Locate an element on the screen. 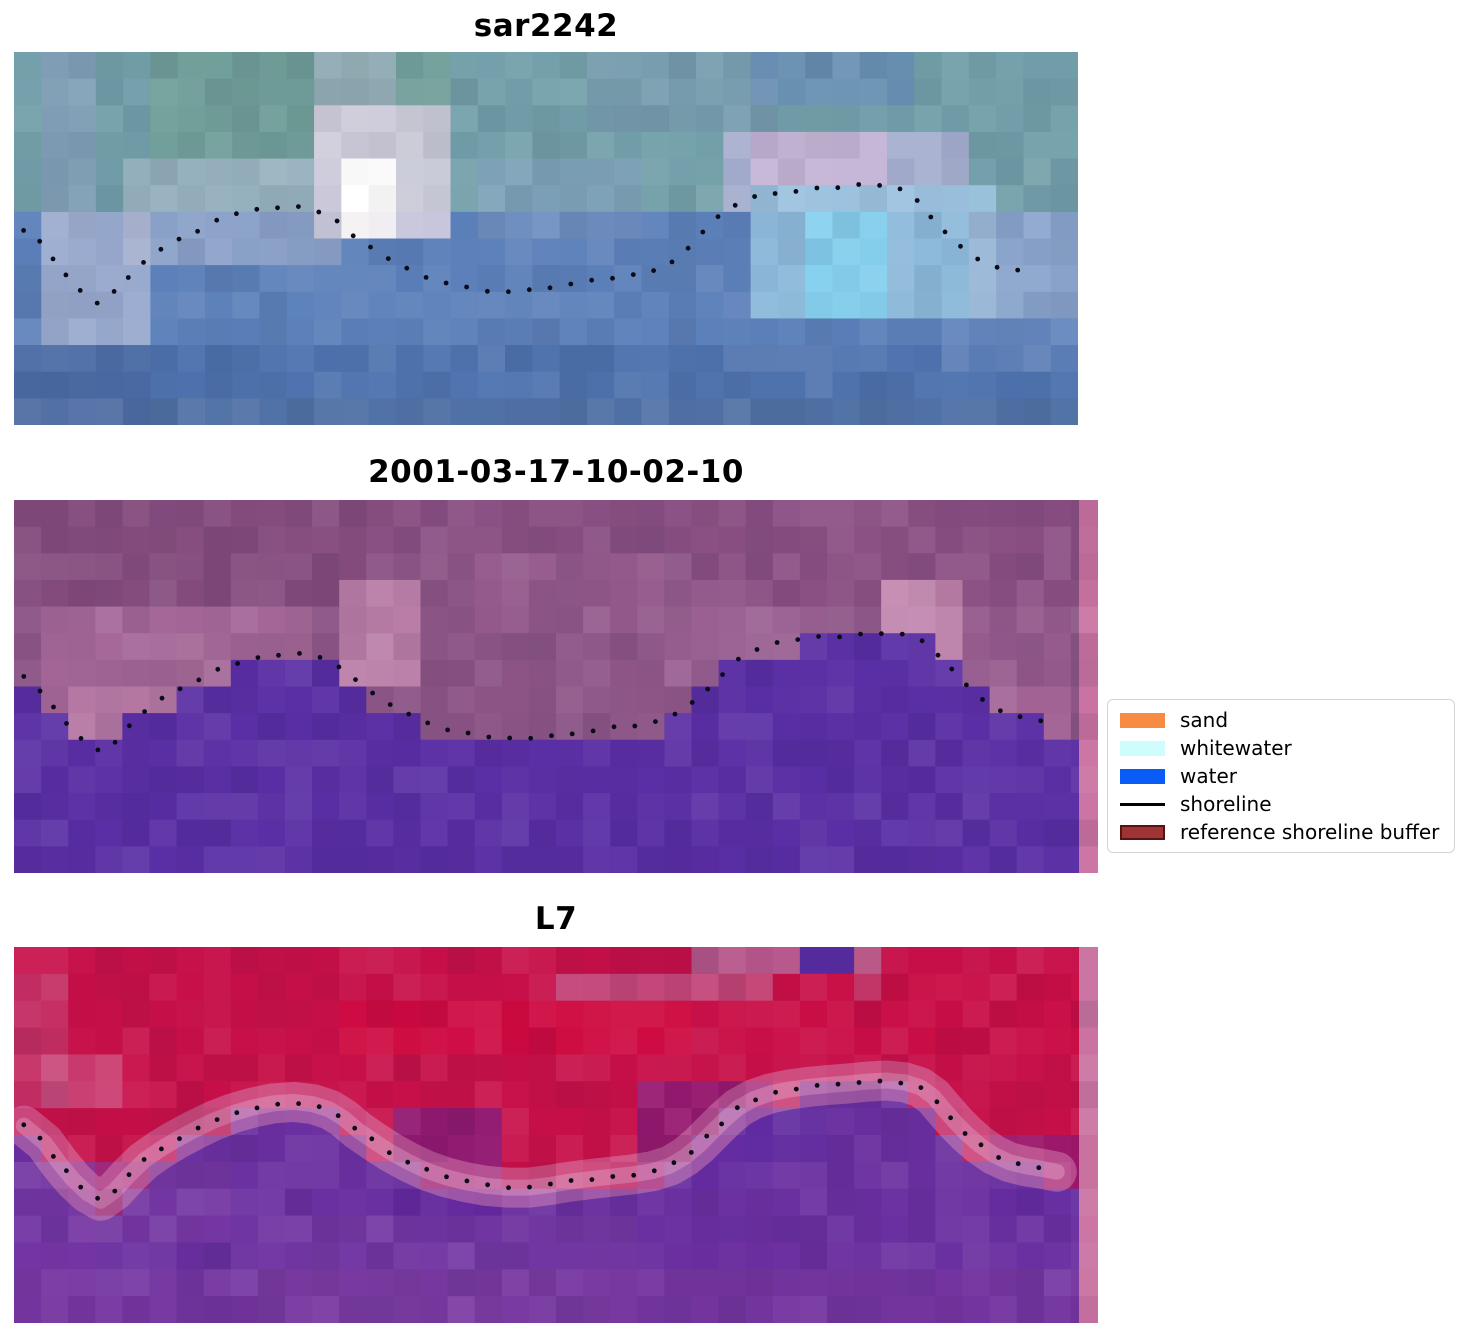 Image resolution: width=1468 pixels, height=1337 pixels. legend-label-reference-buffer: reference shoreline buffer is located at coordinates (1310, 832).